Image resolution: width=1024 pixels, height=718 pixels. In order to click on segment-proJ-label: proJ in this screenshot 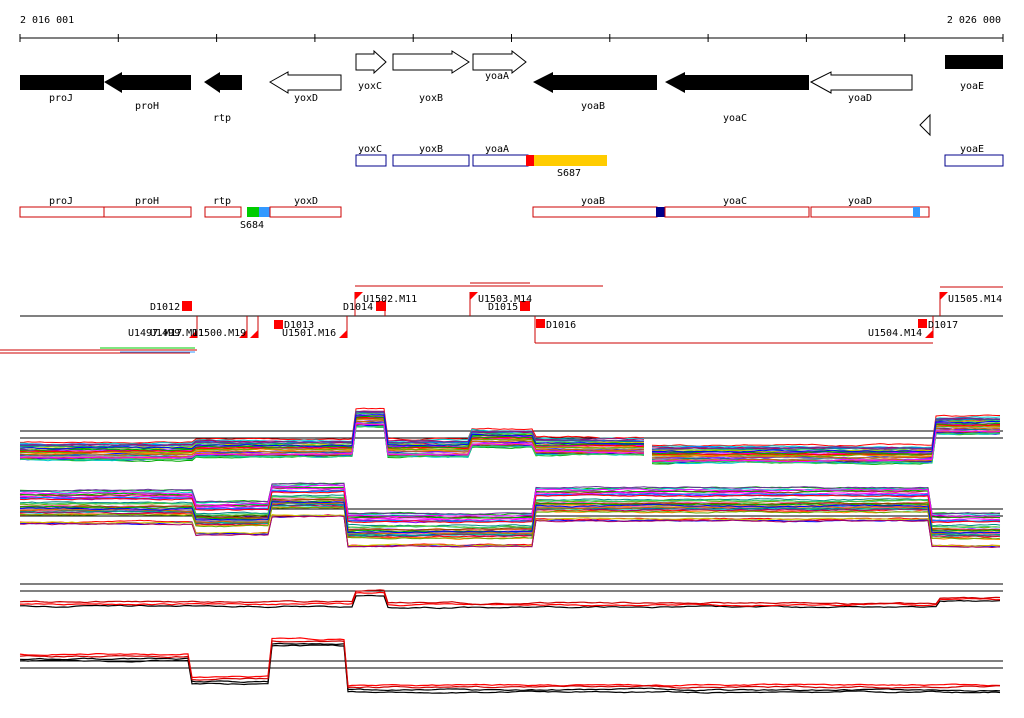, I will do `click(61, 201)`.